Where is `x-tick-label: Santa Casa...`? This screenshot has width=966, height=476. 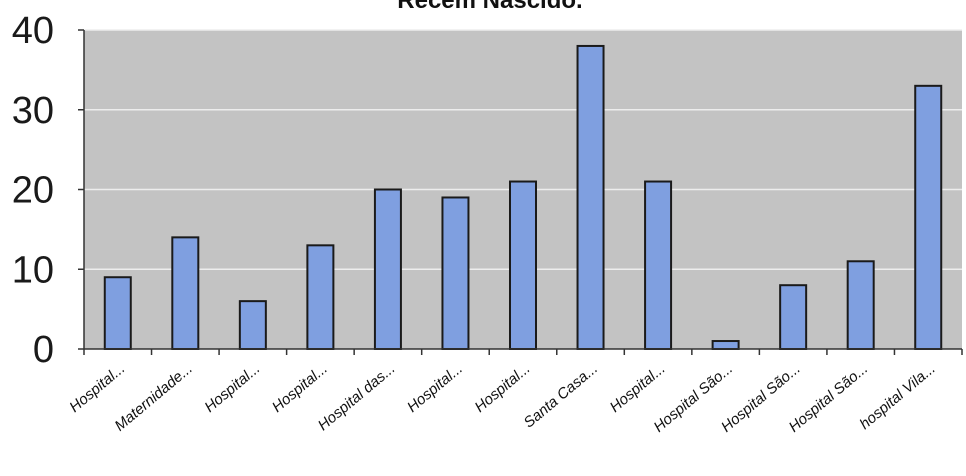 x-tick-label: Santa Casa... is located at coordinates (561, 395).